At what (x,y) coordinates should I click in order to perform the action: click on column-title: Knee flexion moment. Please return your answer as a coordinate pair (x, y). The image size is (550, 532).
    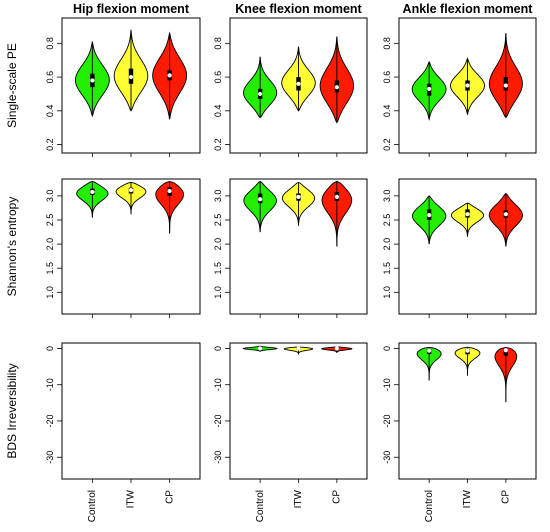
    Looking at the image, I should click on (298, 9).